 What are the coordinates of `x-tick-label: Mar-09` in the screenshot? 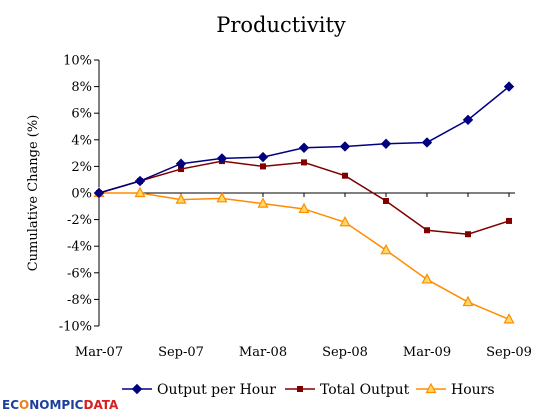 It's located at (427, 352).